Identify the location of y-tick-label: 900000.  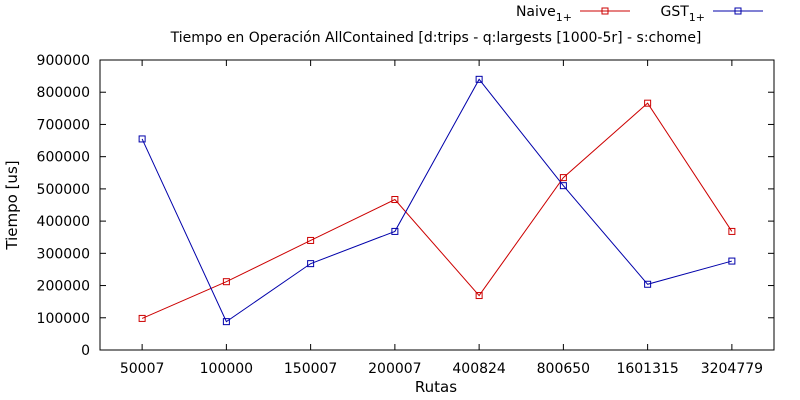
(63, 61).